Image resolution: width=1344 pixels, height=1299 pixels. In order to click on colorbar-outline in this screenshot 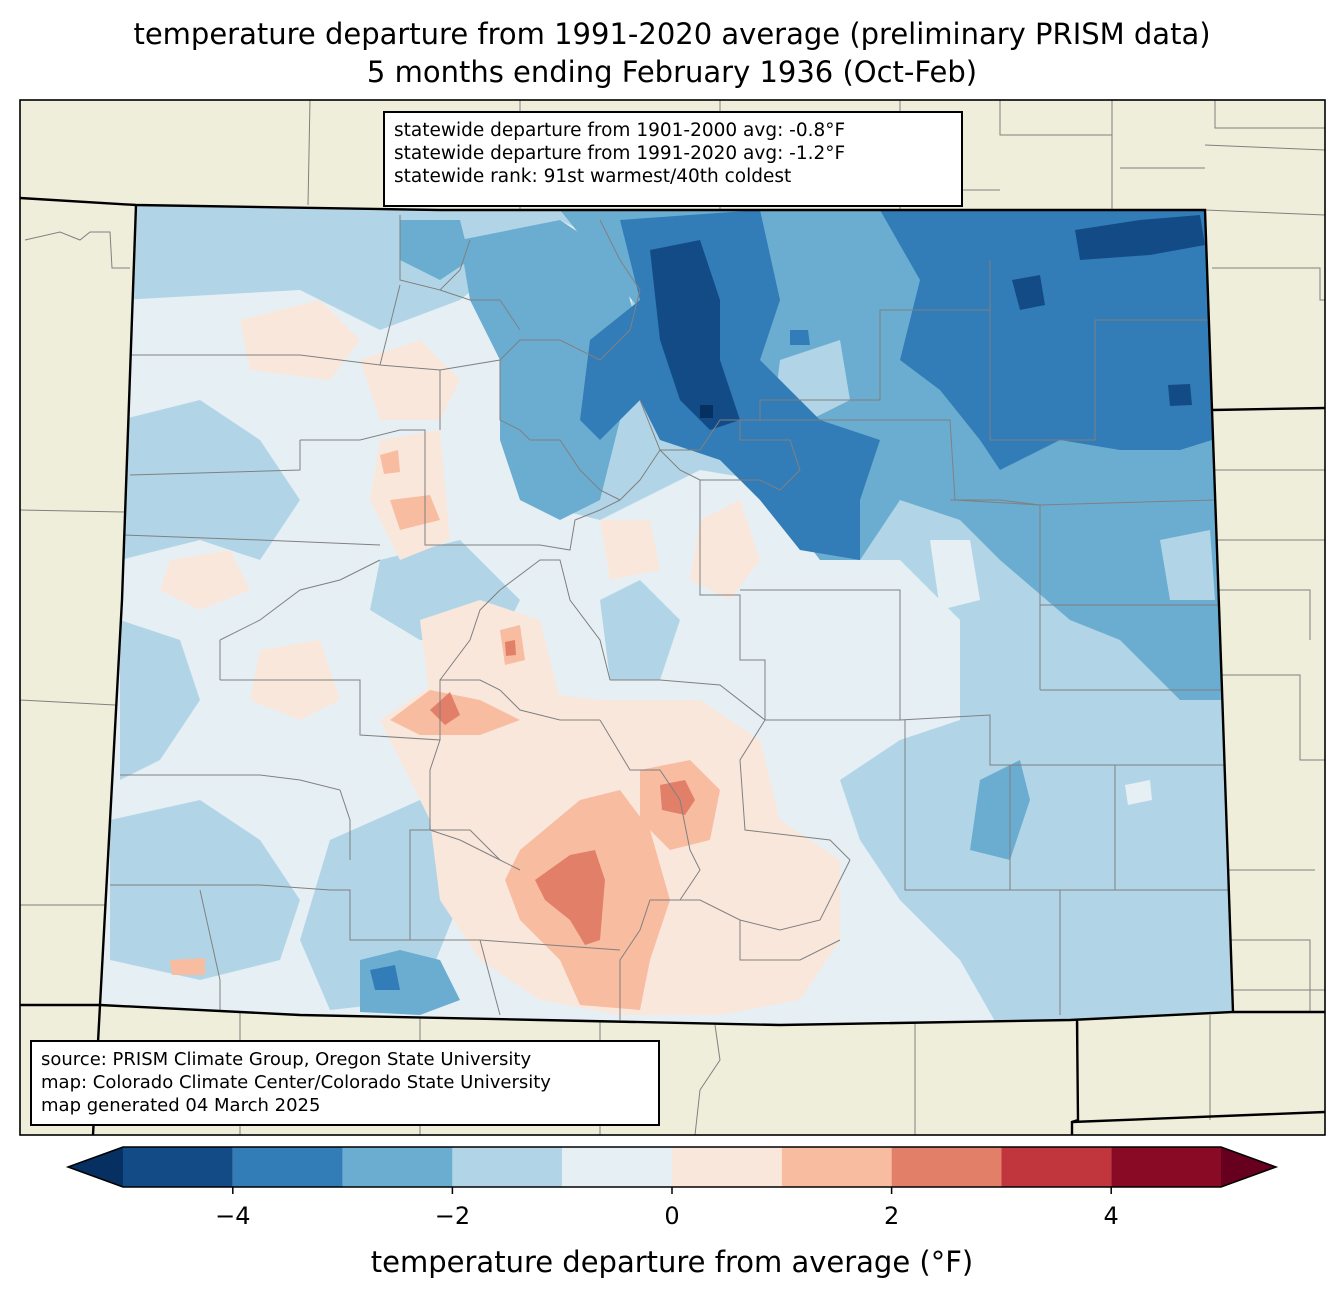, I will do `click(672, 1167)`.